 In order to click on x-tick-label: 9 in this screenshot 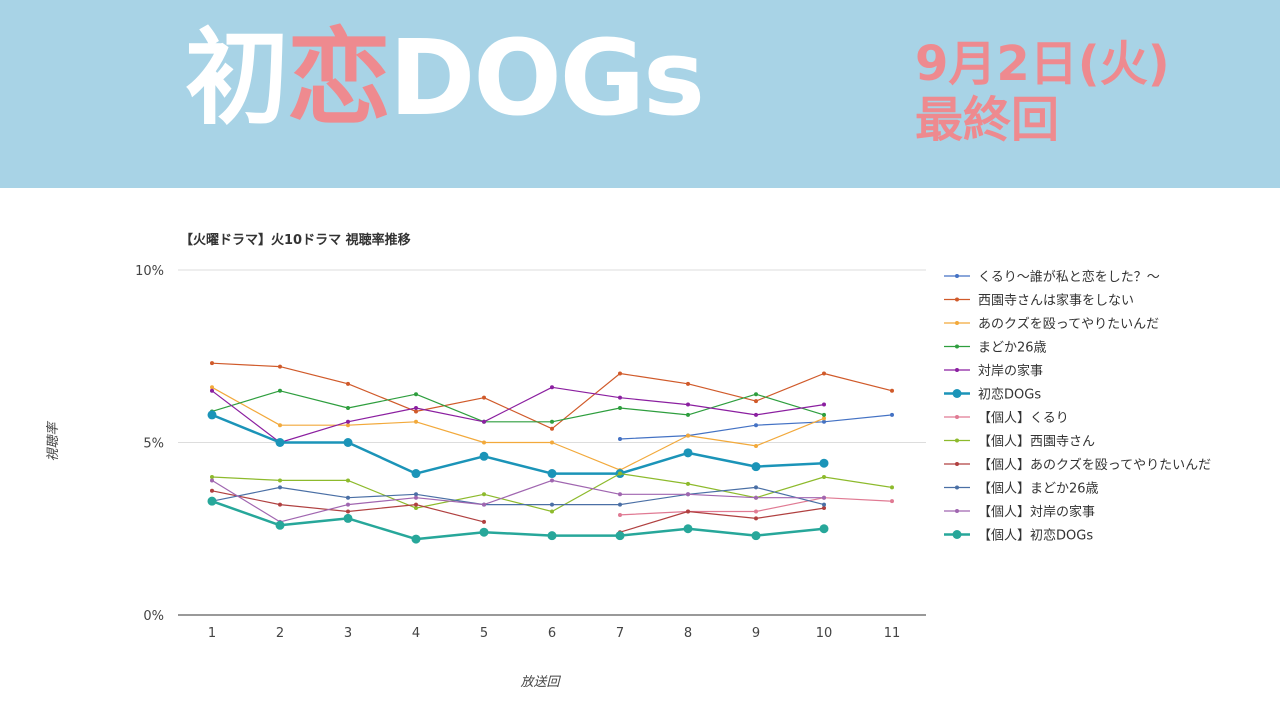, I will do `click(756, 633)`.